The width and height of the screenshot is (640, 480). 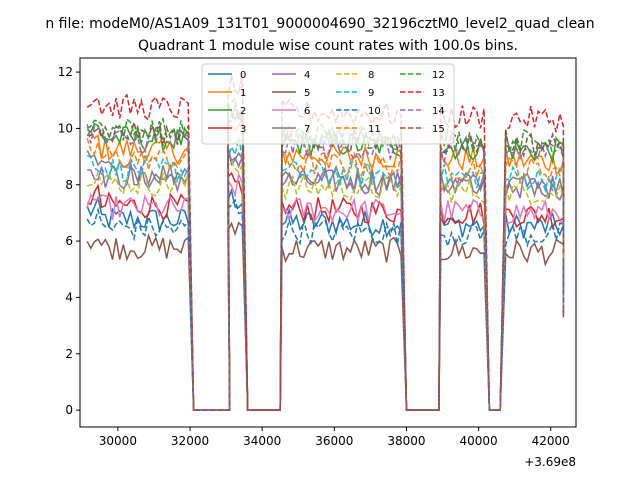 What do you see at coordinates (65, 128) in the screenshot?
I see `y-tick-label: 10` at bounding box center [65, 128].